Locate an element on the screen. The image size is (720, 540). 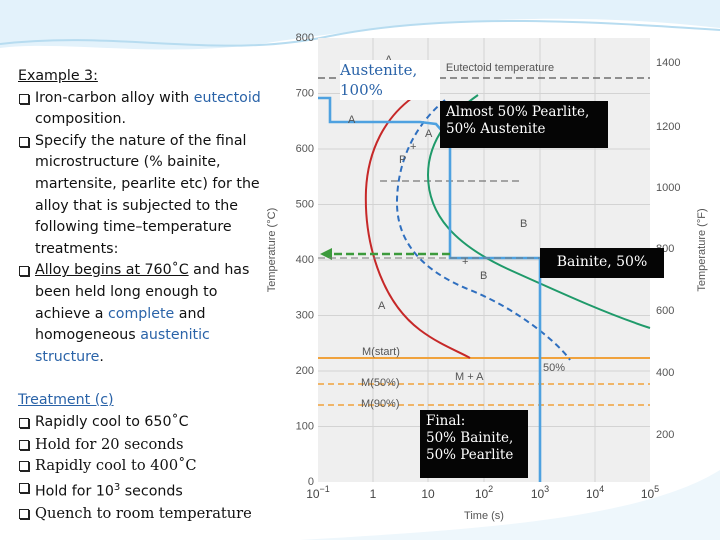
y-tick-label: 400 is located at coordinates (305, 260).